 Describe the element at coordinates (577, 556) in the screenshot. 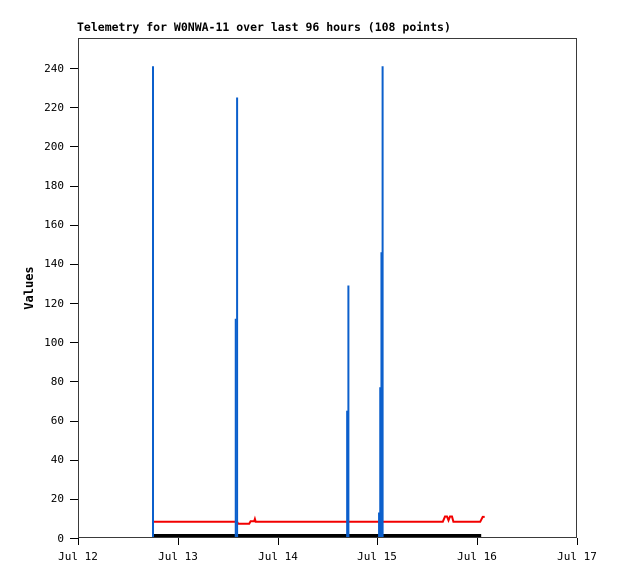

I see `x-tick-label: Jul 17` at that location.